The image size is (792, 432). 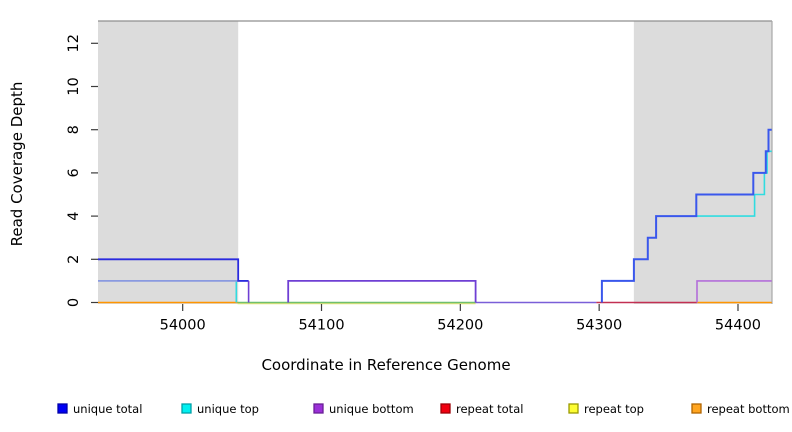 I want to click on legend-item-repeat-total: repeat total, so click(x=481, y=409).